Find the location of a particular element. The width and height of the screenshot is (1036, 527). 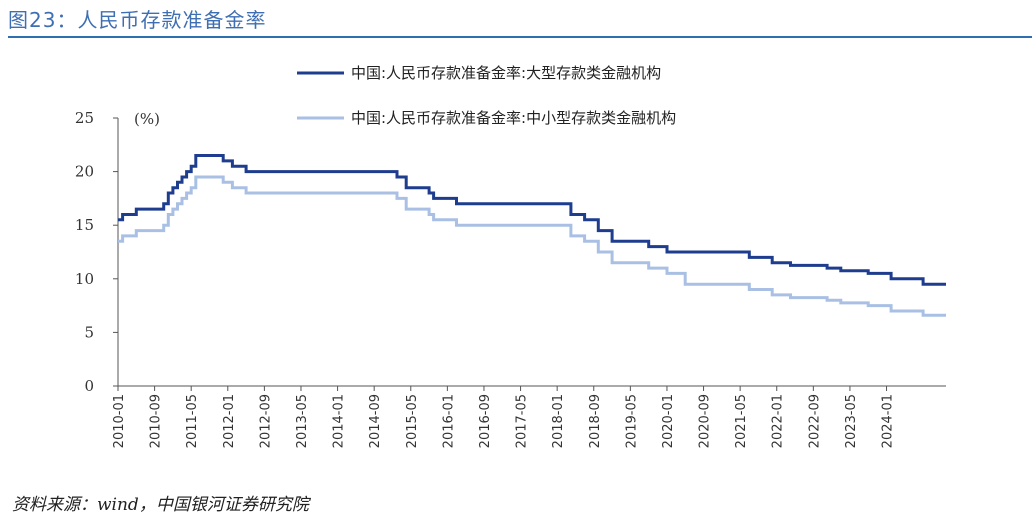

y-axis-unit-label: (%) is located at coordinates (147, 119).